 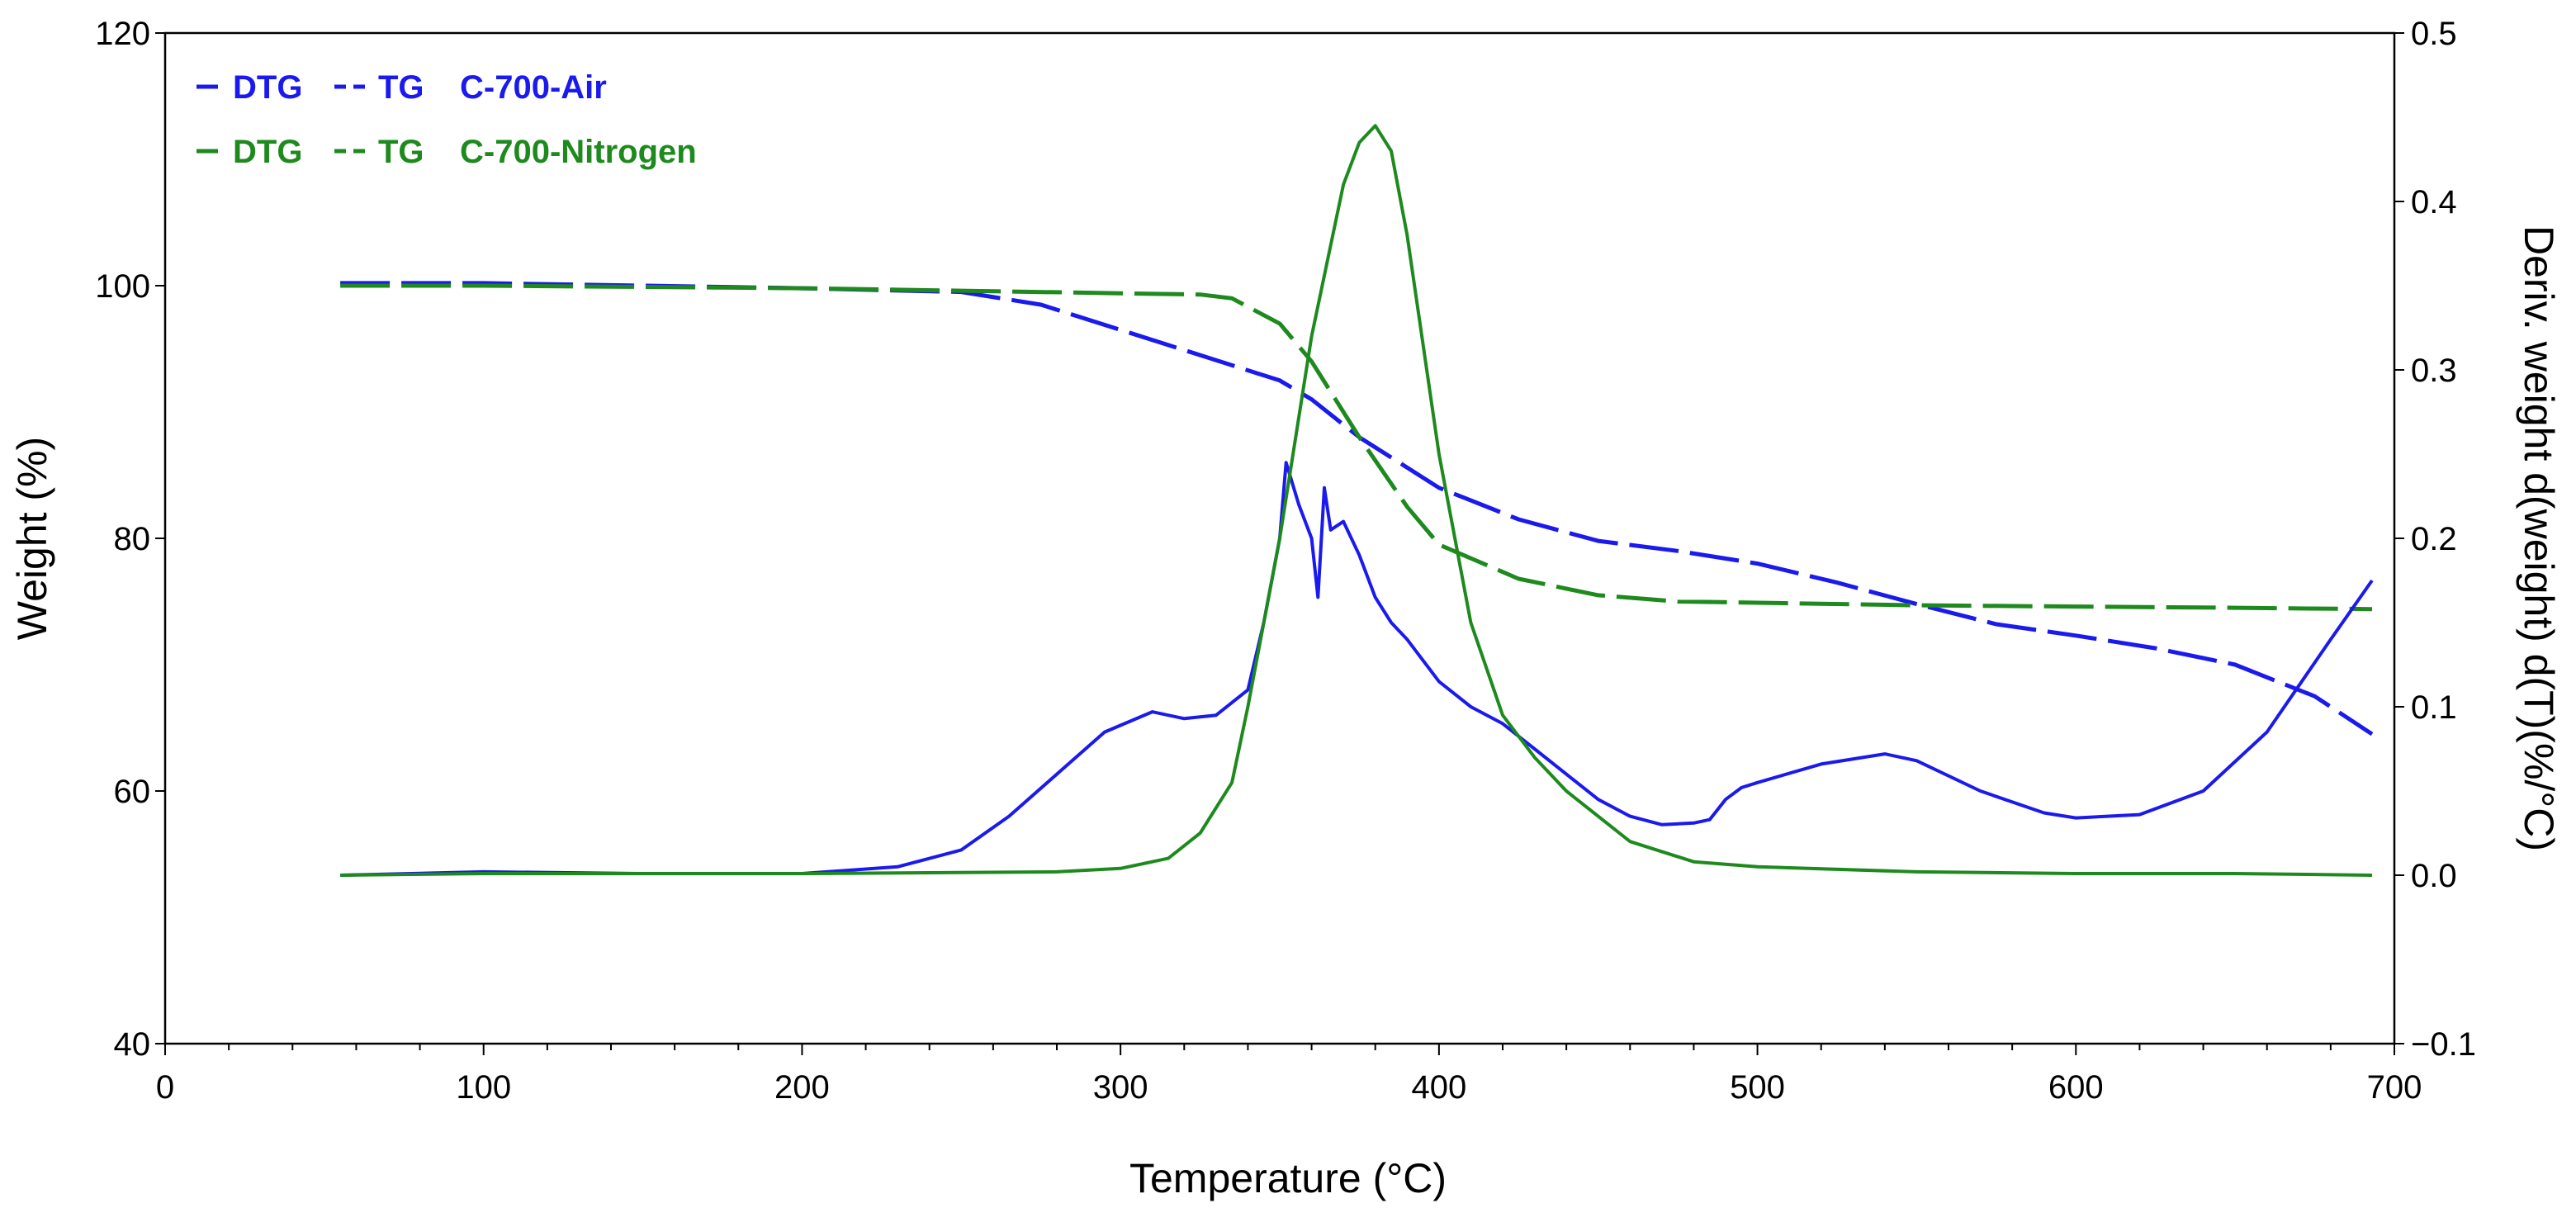 I want to click on x-tick-label: 500, so click(x=1757, y=1087).